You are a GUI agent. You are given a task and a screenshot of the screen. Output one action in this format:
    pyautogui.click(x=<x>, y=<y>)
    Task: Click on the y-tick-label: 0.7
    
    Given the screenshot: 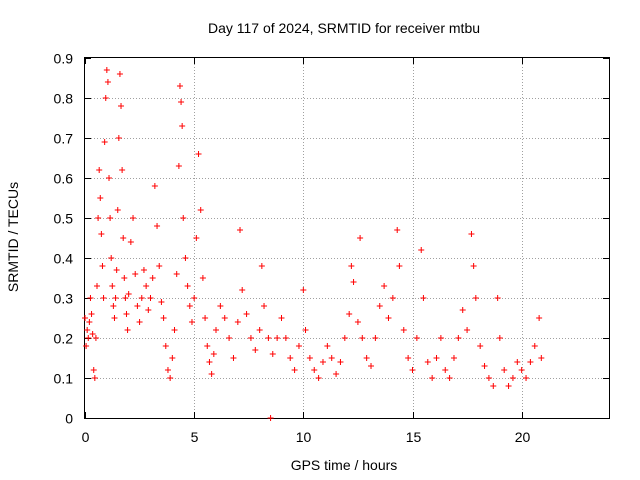 What is the action you would take?
    pyautogui.click(x=64, y=139)
    